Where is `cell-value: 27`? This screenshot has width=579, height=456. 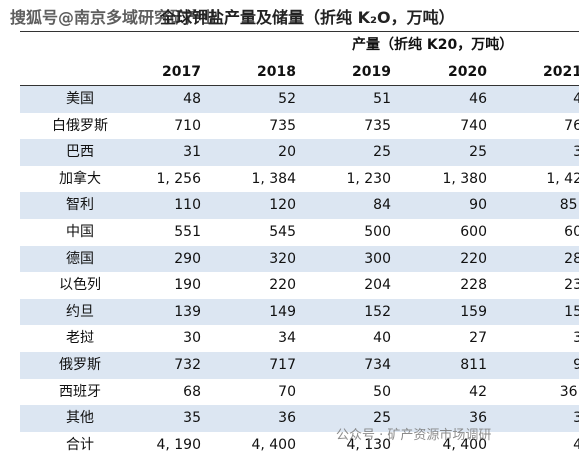 cell-value: 27 is located at coordinates (478, 338).